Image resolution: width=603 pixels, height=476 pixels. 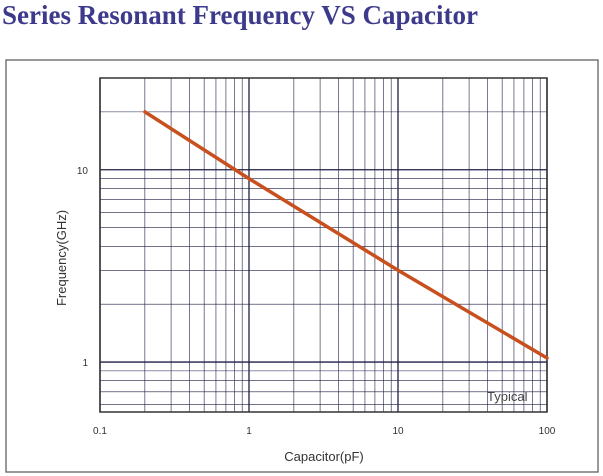 What do you see at coordinates (100, 431) in the screenshot?
I see `x-tick-label: 0.1` at bounding box center [100, 431].